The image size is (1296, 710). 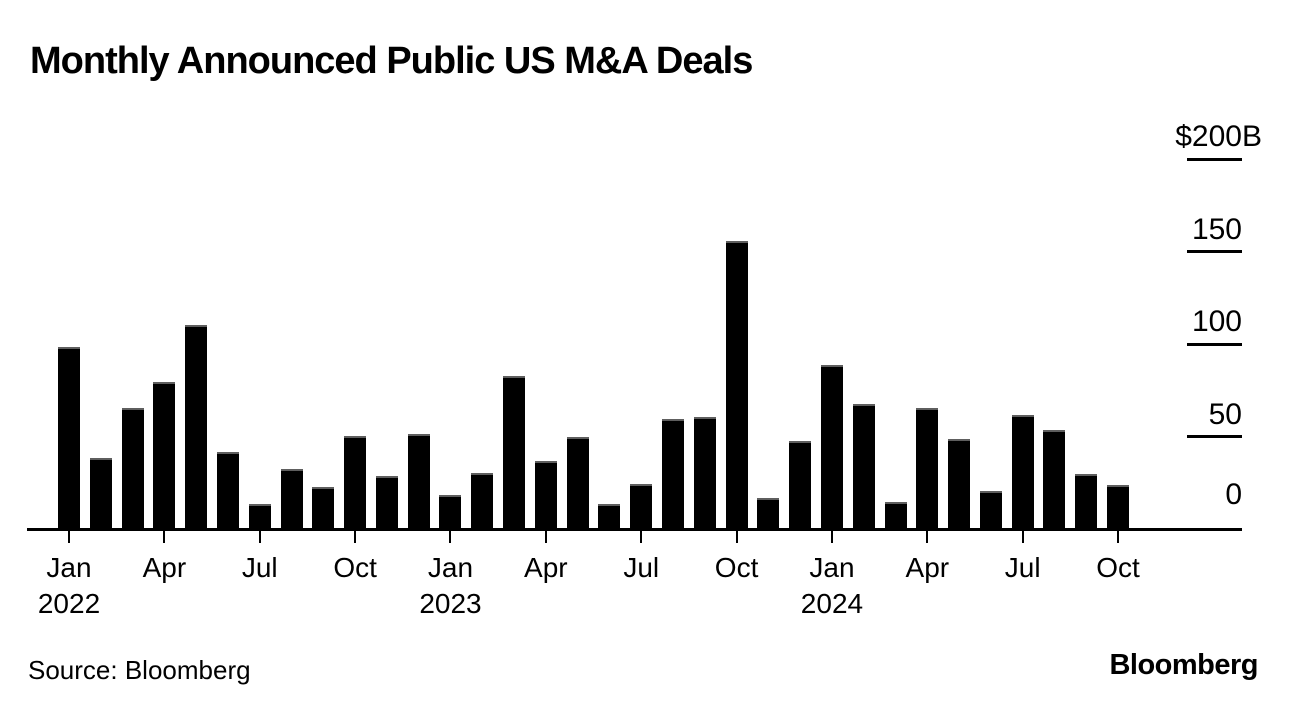 I want to click on x-tick-label: Jan 2024, so click(x=832, y=586).